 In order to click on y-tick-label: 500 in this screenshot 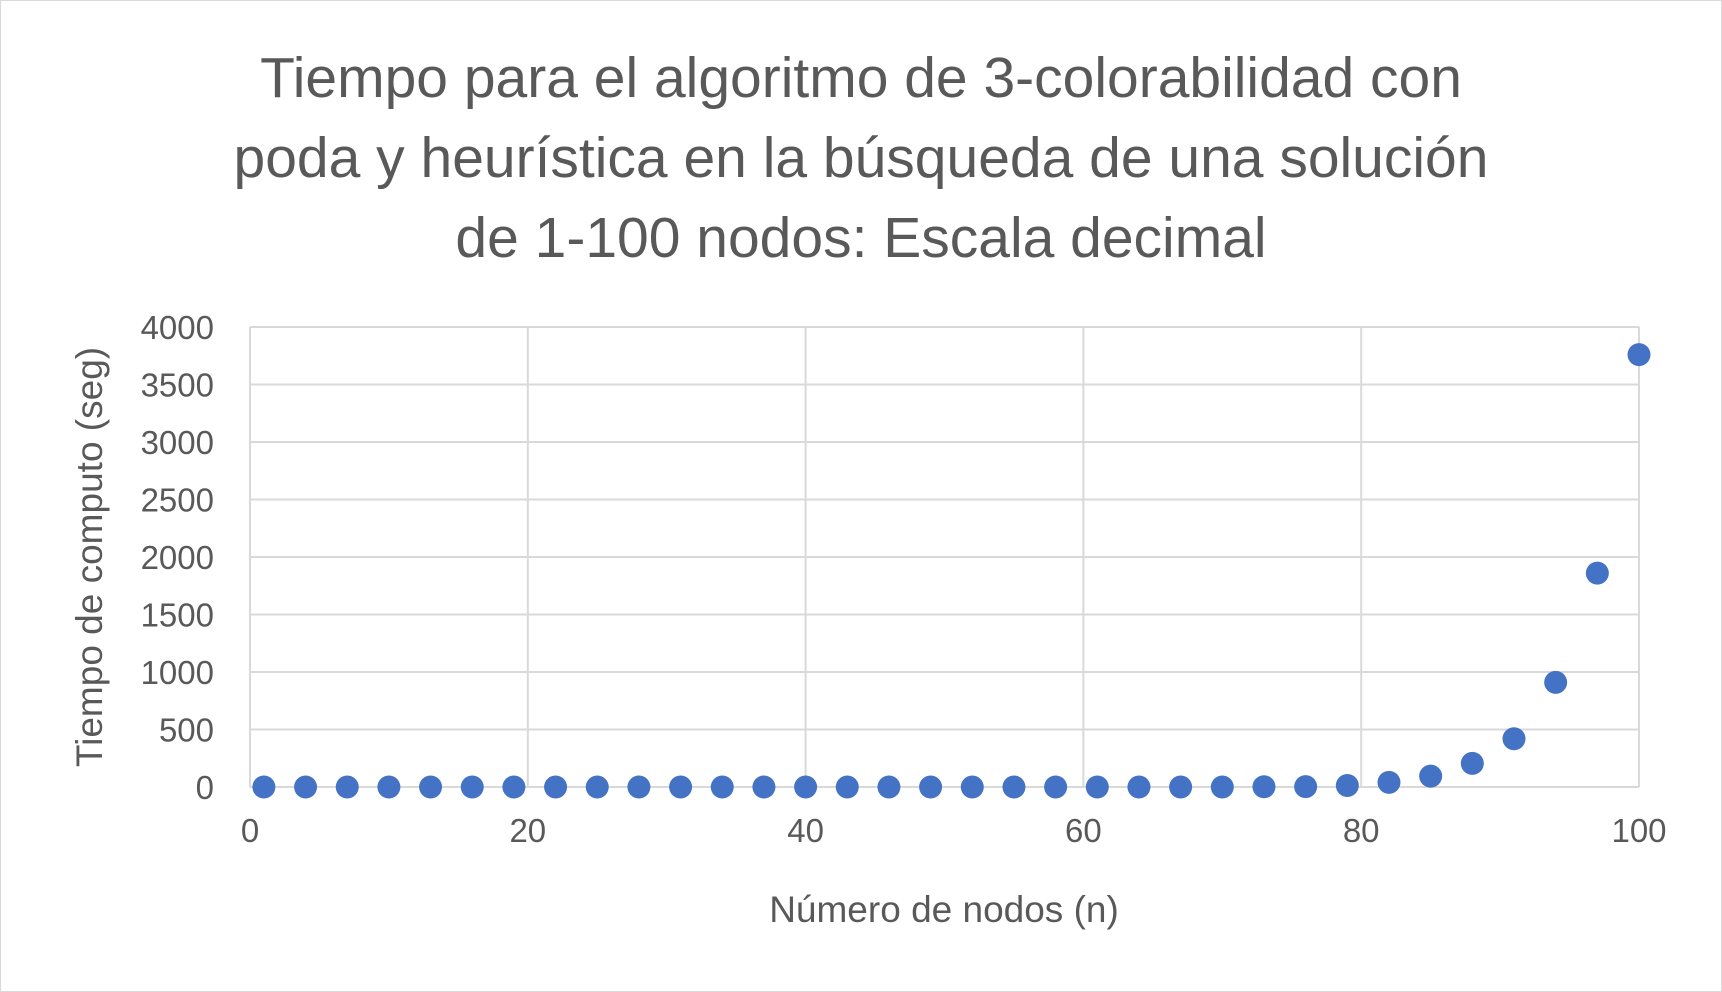, I will do `click(186, 730)`.